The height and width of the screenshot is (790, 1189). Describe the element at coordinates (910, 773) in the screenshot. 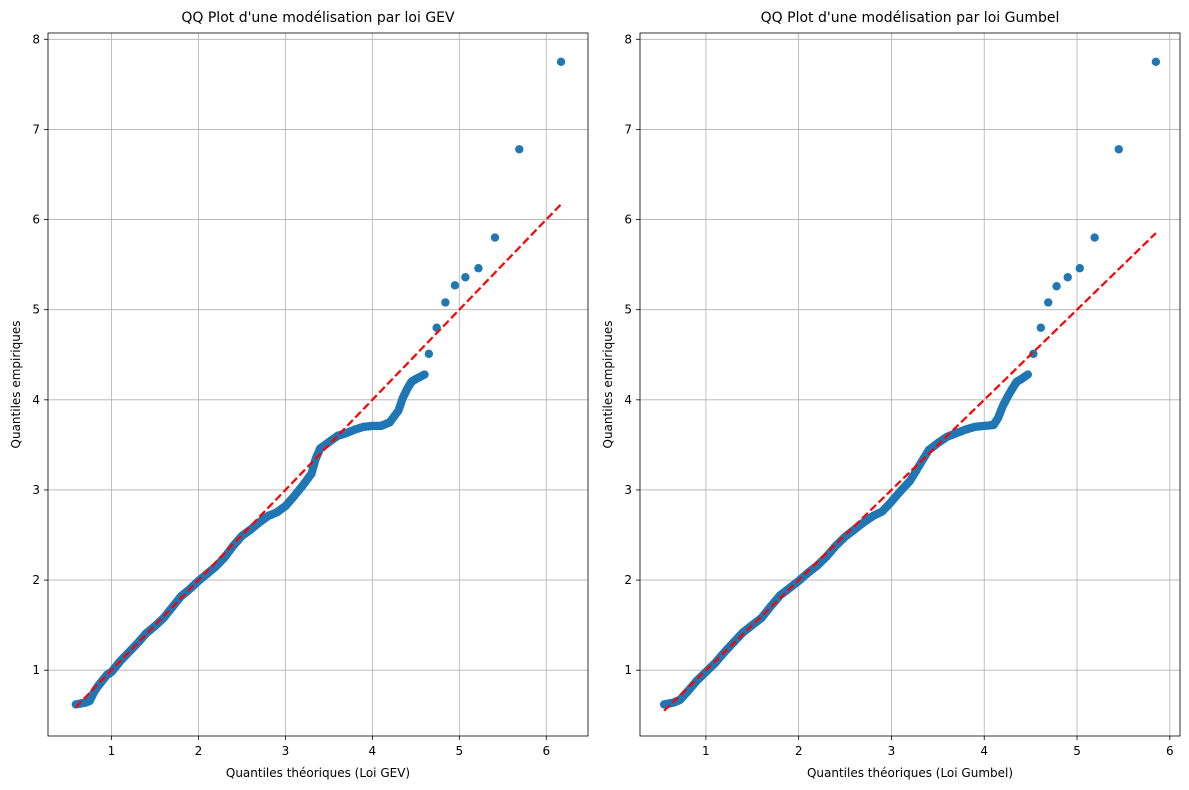

I see `x-axis-label: Quantiles théoriques (Loi Gumbel)` at that location.